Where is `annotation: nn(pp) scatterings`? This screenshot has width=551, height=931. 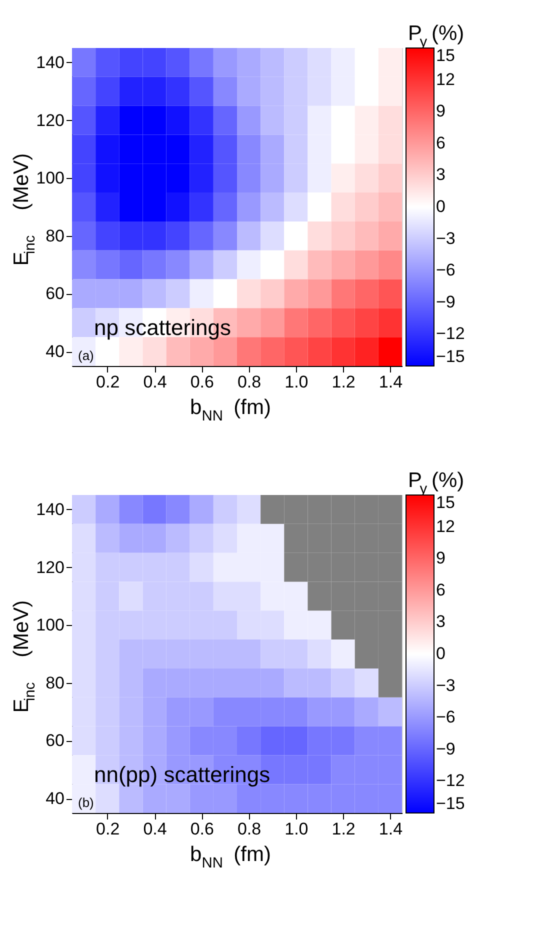 annotation: nn(pp) scatterings is located at coordinates (182, 774).